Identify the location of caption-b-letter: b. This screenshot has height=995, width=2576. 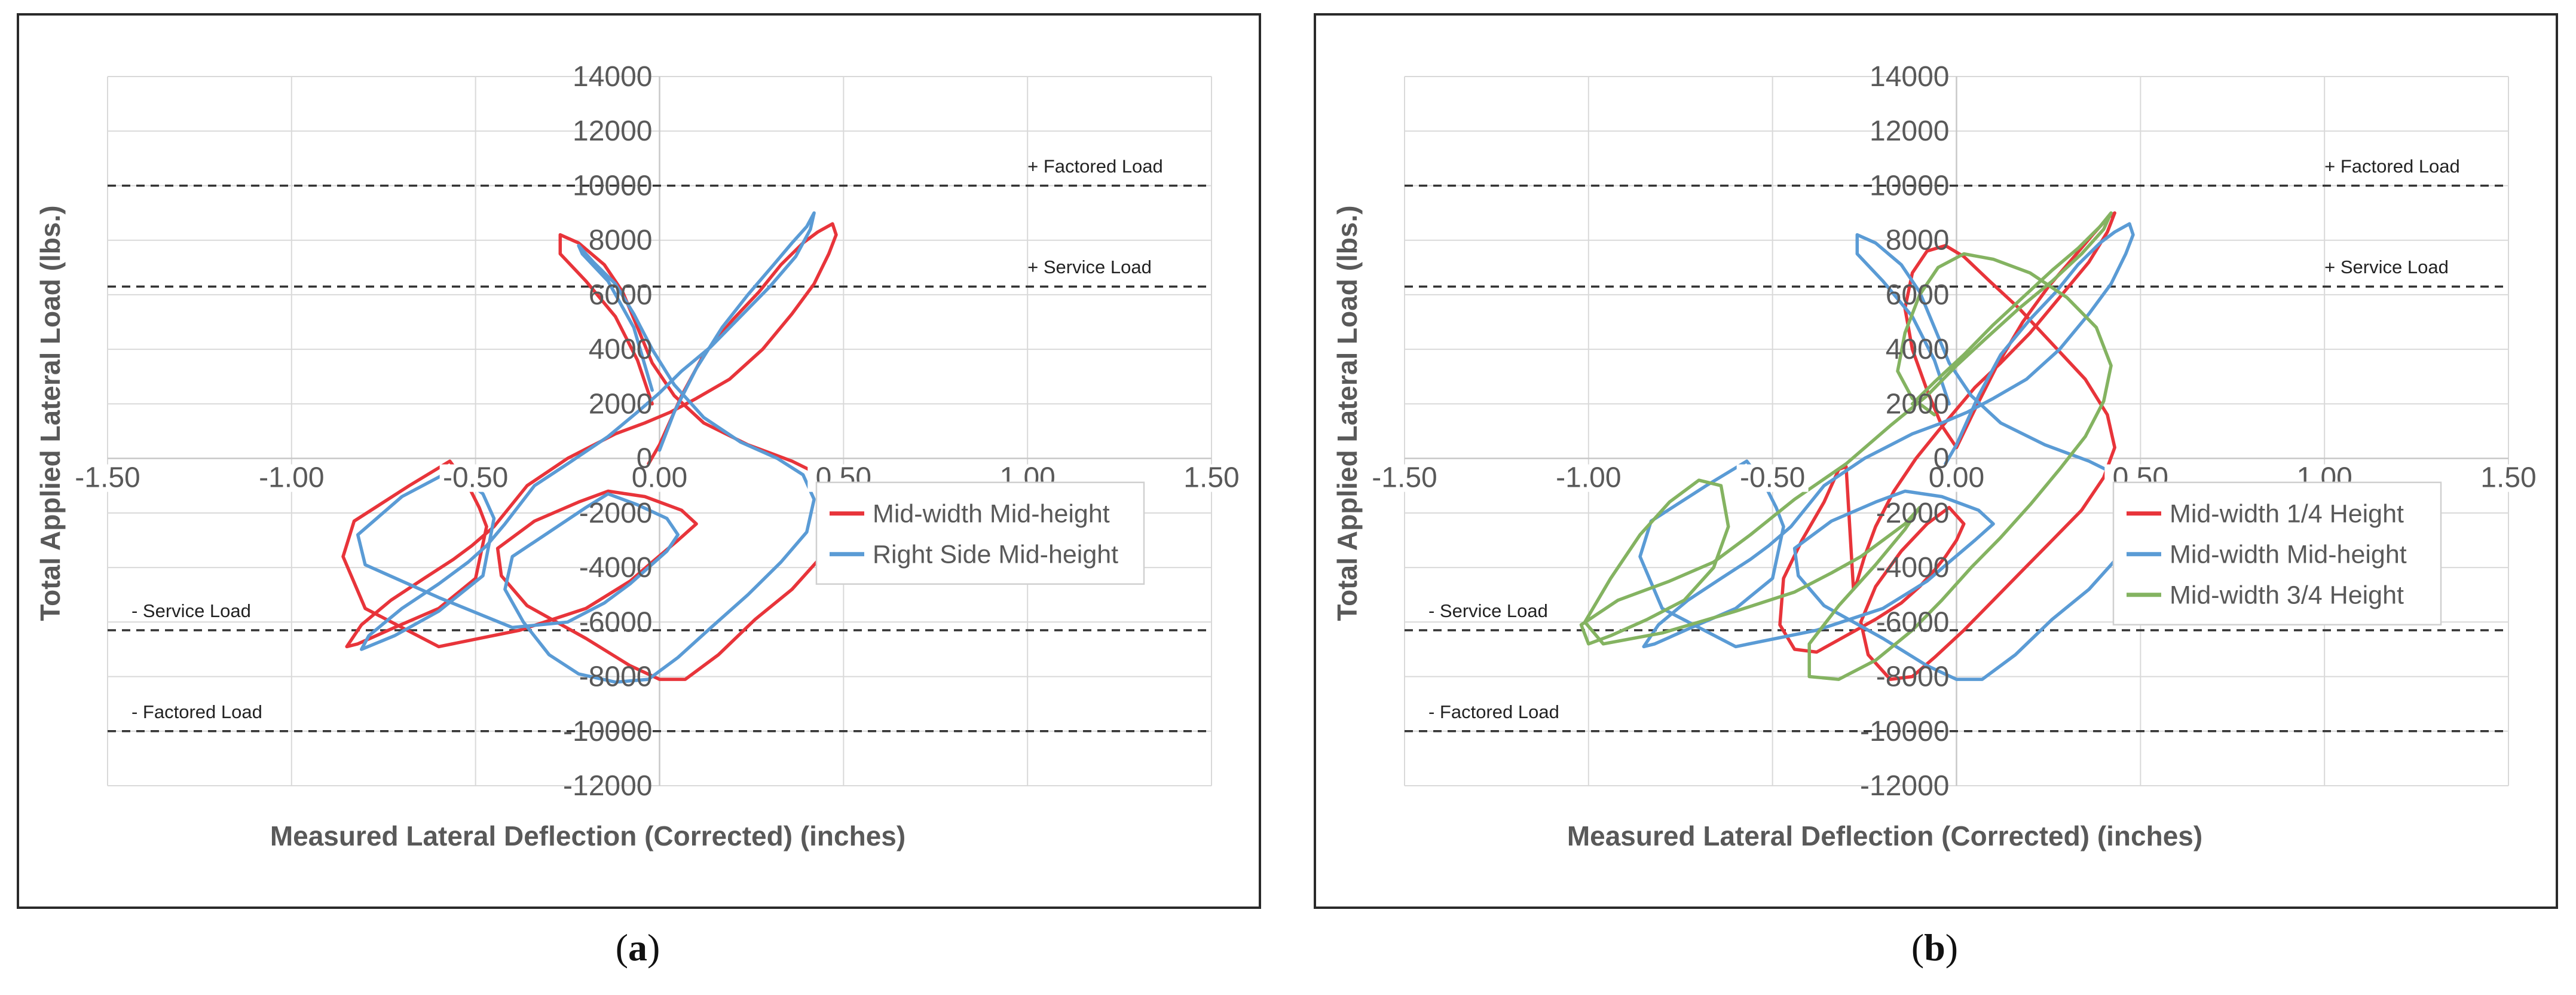
(1934, 947).